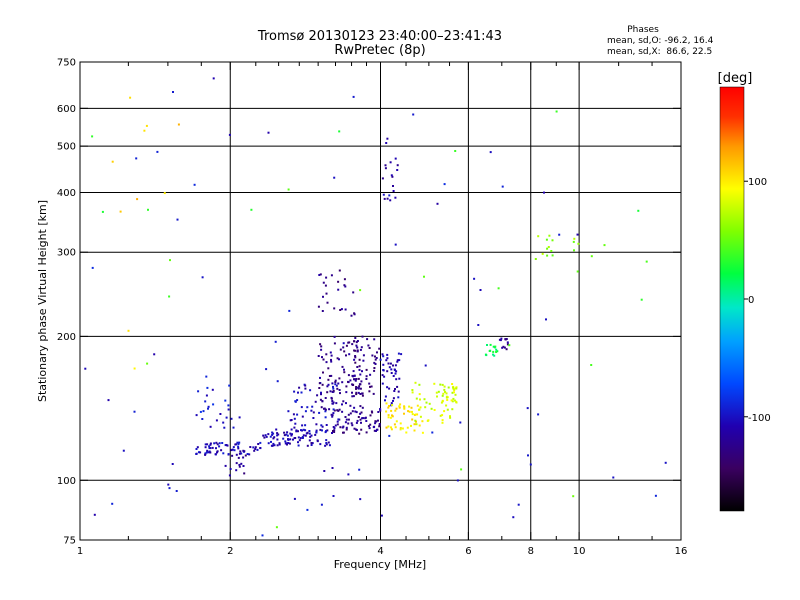 Image resolution: width=800 pixels, height=600 pixels. What do you see at coordinates (380, 551) in the screenshot?
I see `x-tick-label: 4` at bounding box center [380, 551].